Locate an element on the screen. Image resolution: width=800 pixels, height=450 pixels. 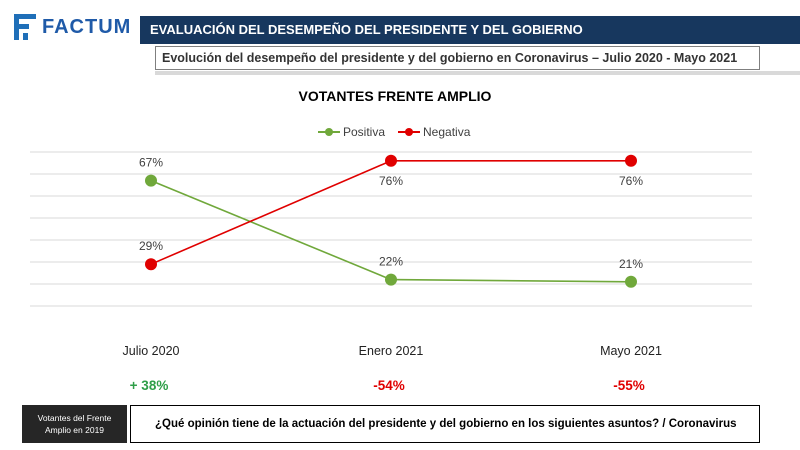
x-tick-label-2: Mayo 2021 is located at coordinates (631, 351).